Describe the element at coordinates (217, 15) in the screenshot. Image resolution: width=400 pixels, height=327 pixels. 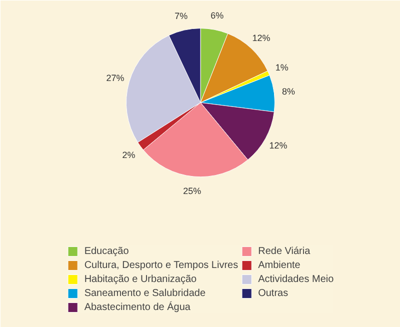
I see `data-label: 6%` at that location.